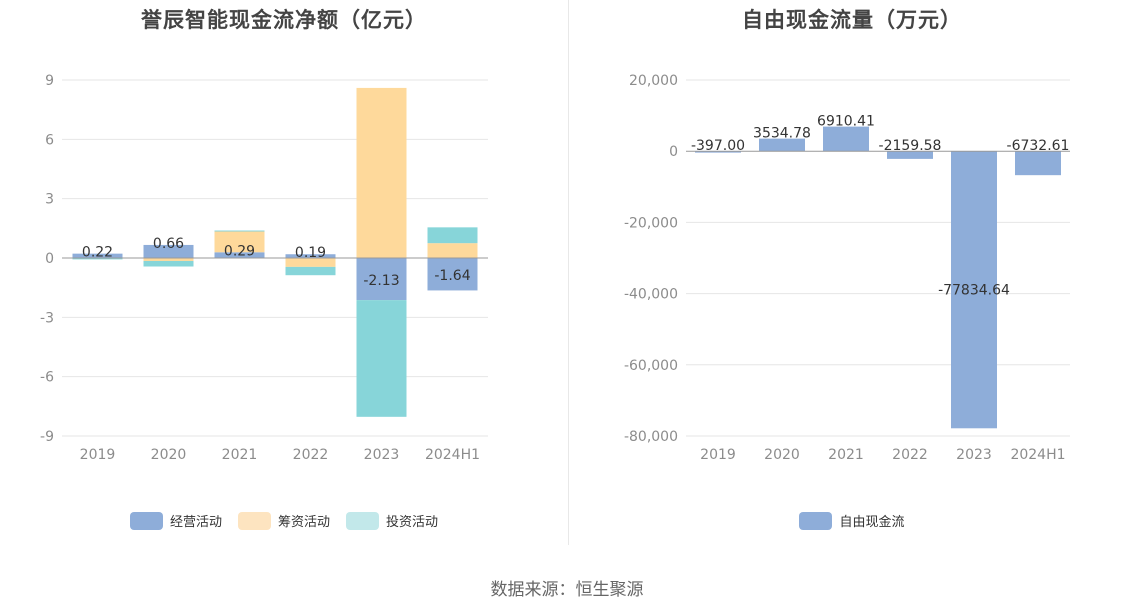 The height and width of the screenshot is (612, 1134). I want to click on data-label: -2.13, so click(381, 281).